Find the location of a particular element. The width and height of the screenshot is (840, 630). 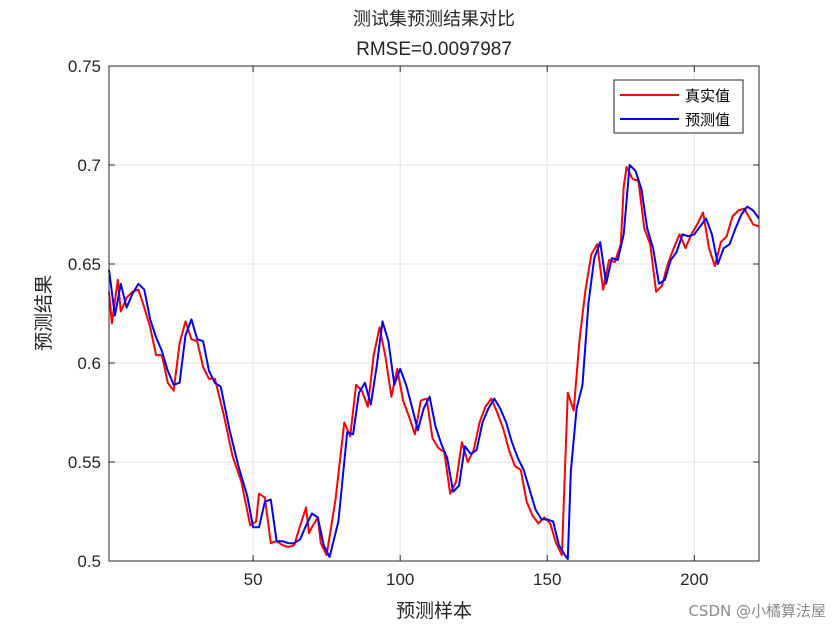

legend: 真实值 预测值 is located at coordinates (678, 106).